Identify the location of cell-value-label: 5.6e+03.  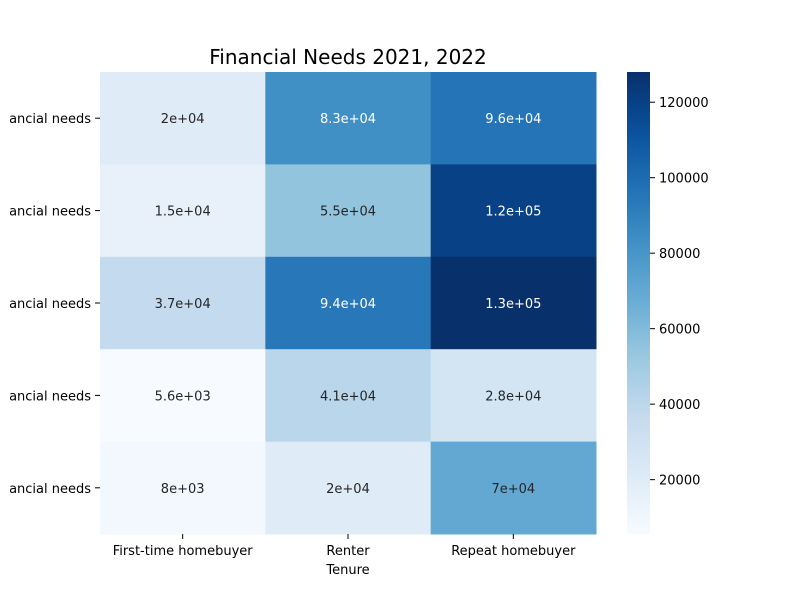
(183, 396).